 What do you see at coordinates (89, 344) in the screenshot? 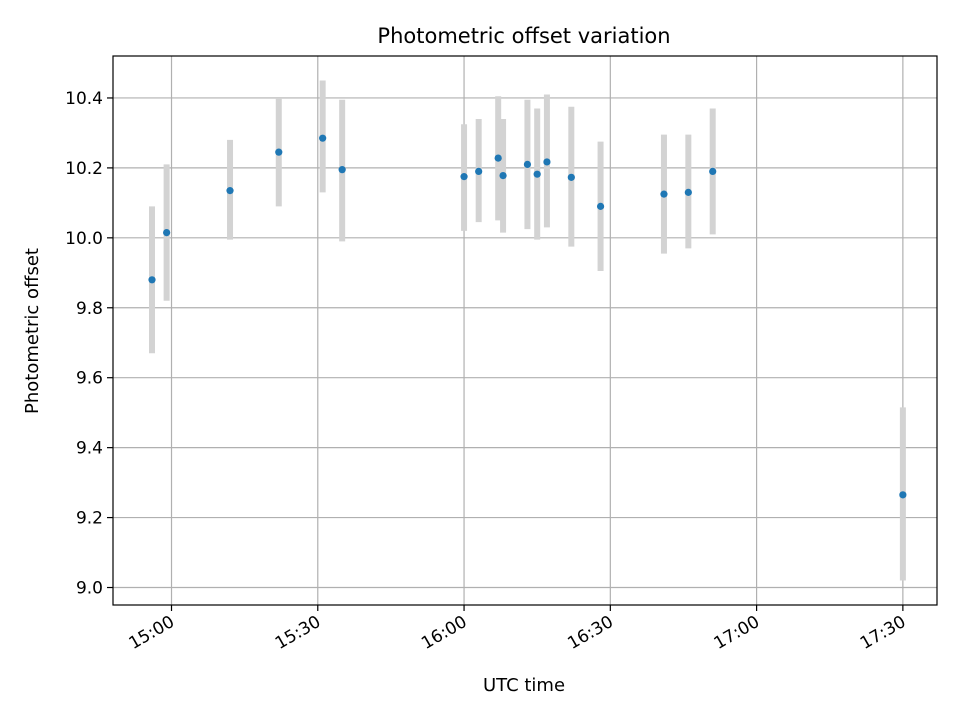
I see `y-axis: 9.0 9.2 9.4 9.6 9.8 10.0 10.2 10.4` at bounding box center [89, 344].